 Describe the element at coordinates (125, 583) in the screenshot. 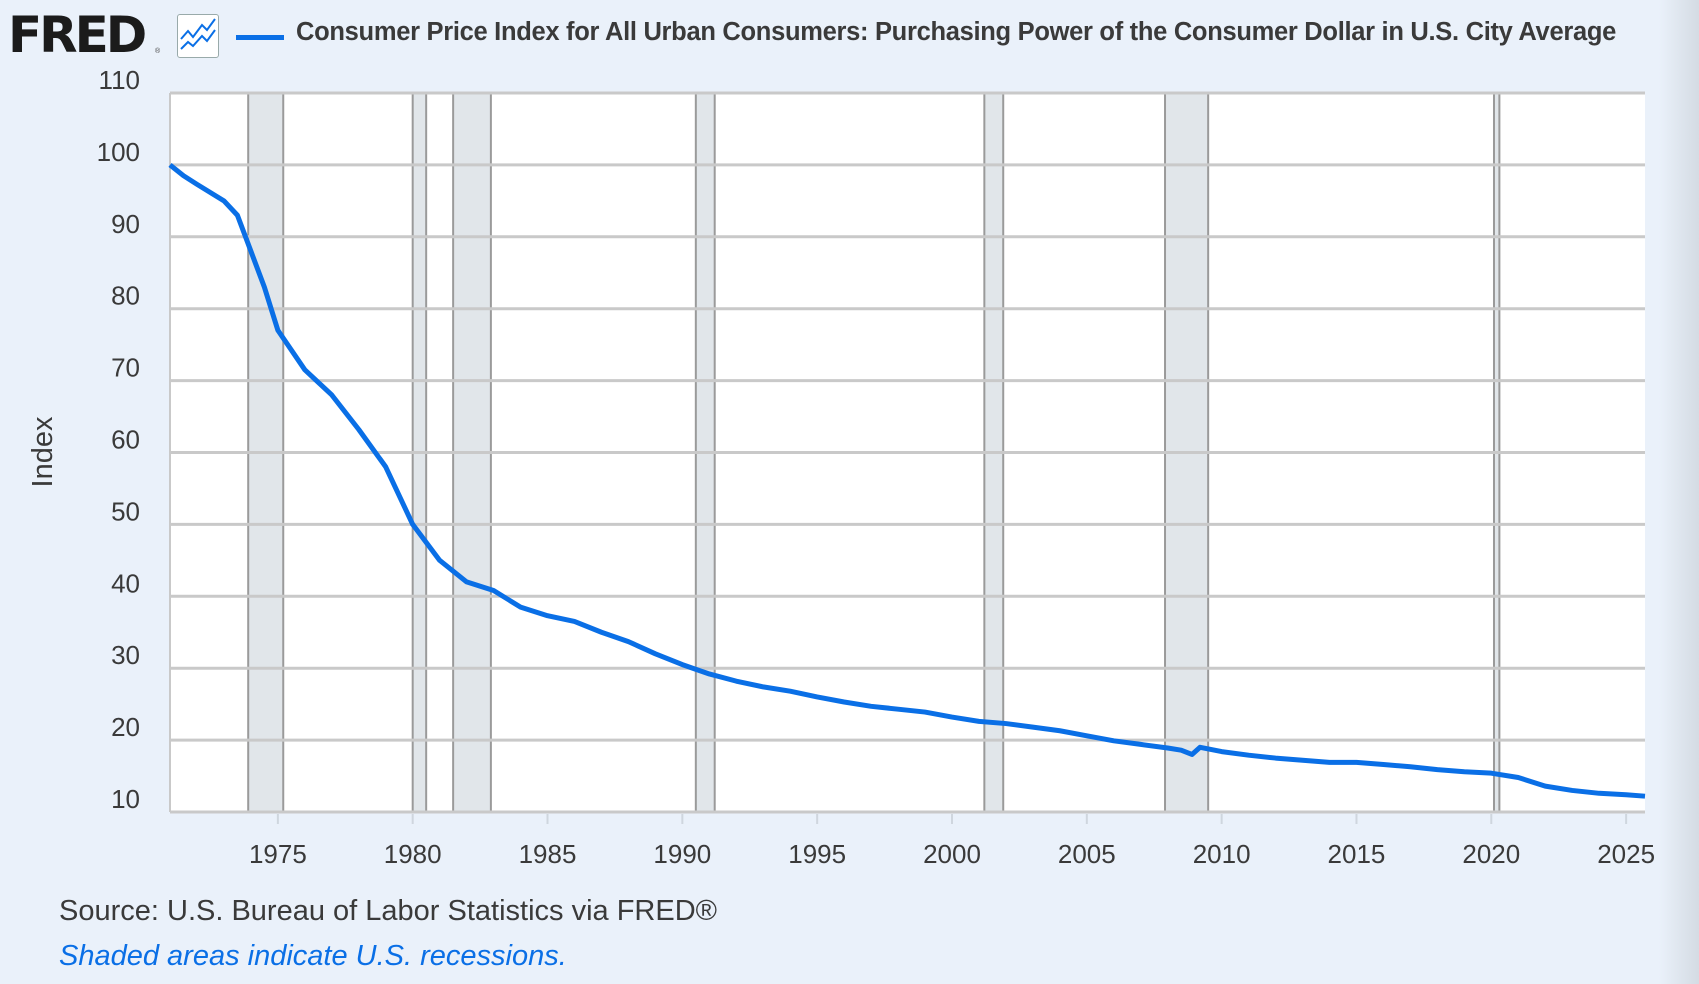

I see `y-tick-label: 40` at that location.